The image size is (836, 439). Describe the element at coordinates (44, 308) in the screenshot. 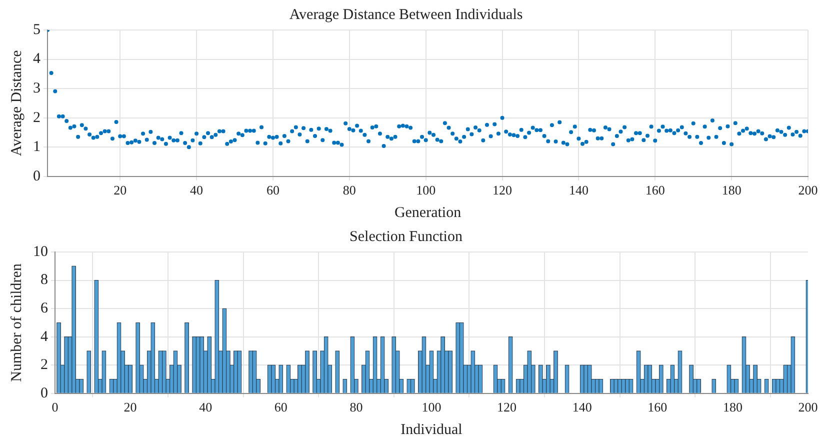

I see `y-tick-label: 6` at that location.